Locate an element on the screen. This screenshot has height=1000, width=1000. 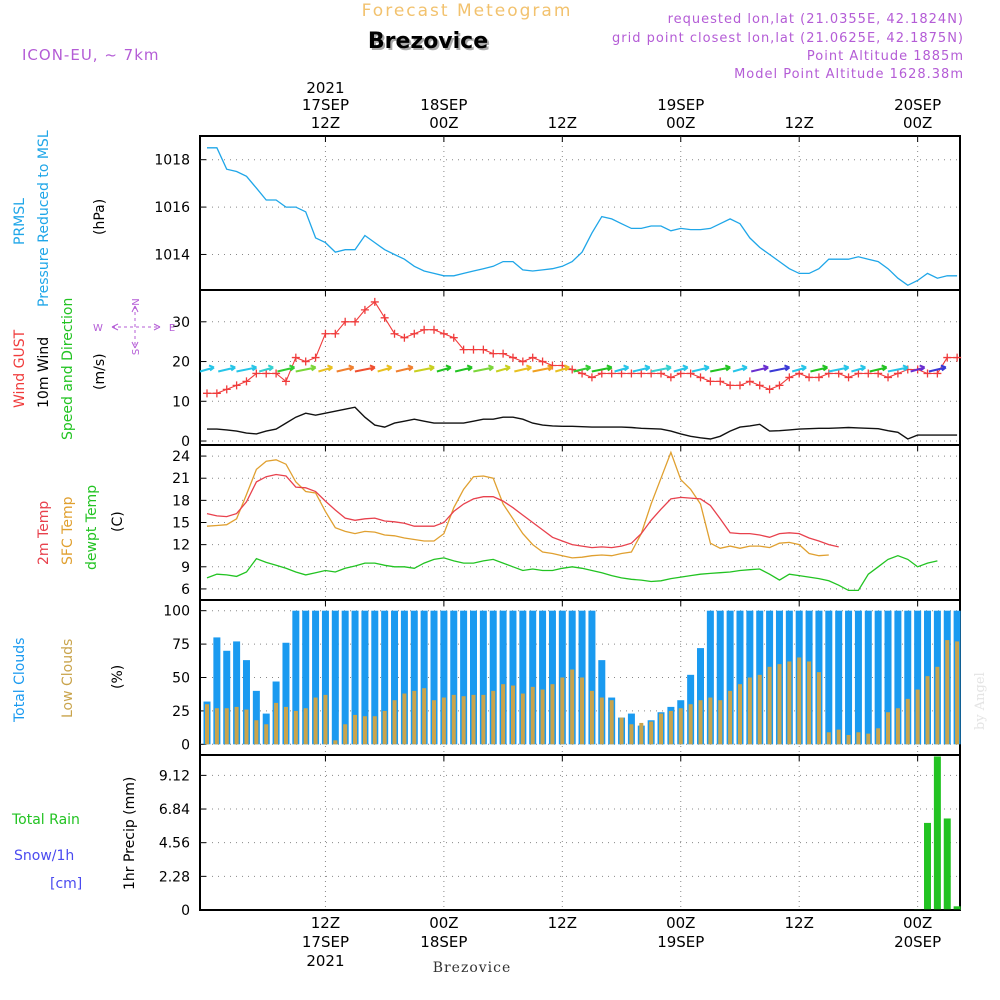
bottom-time-label: 2021 is located at coordinates (325, 961).